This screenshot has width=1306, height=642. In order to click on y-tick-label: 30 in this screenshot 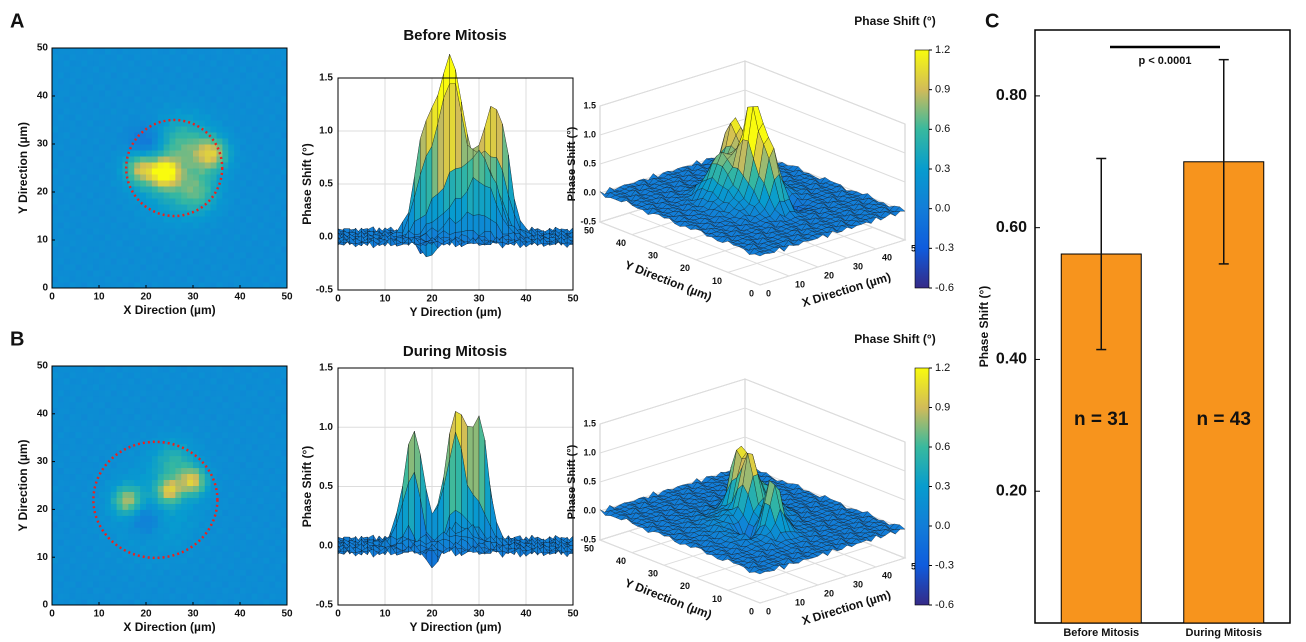, I will do `click(43, 144)`.